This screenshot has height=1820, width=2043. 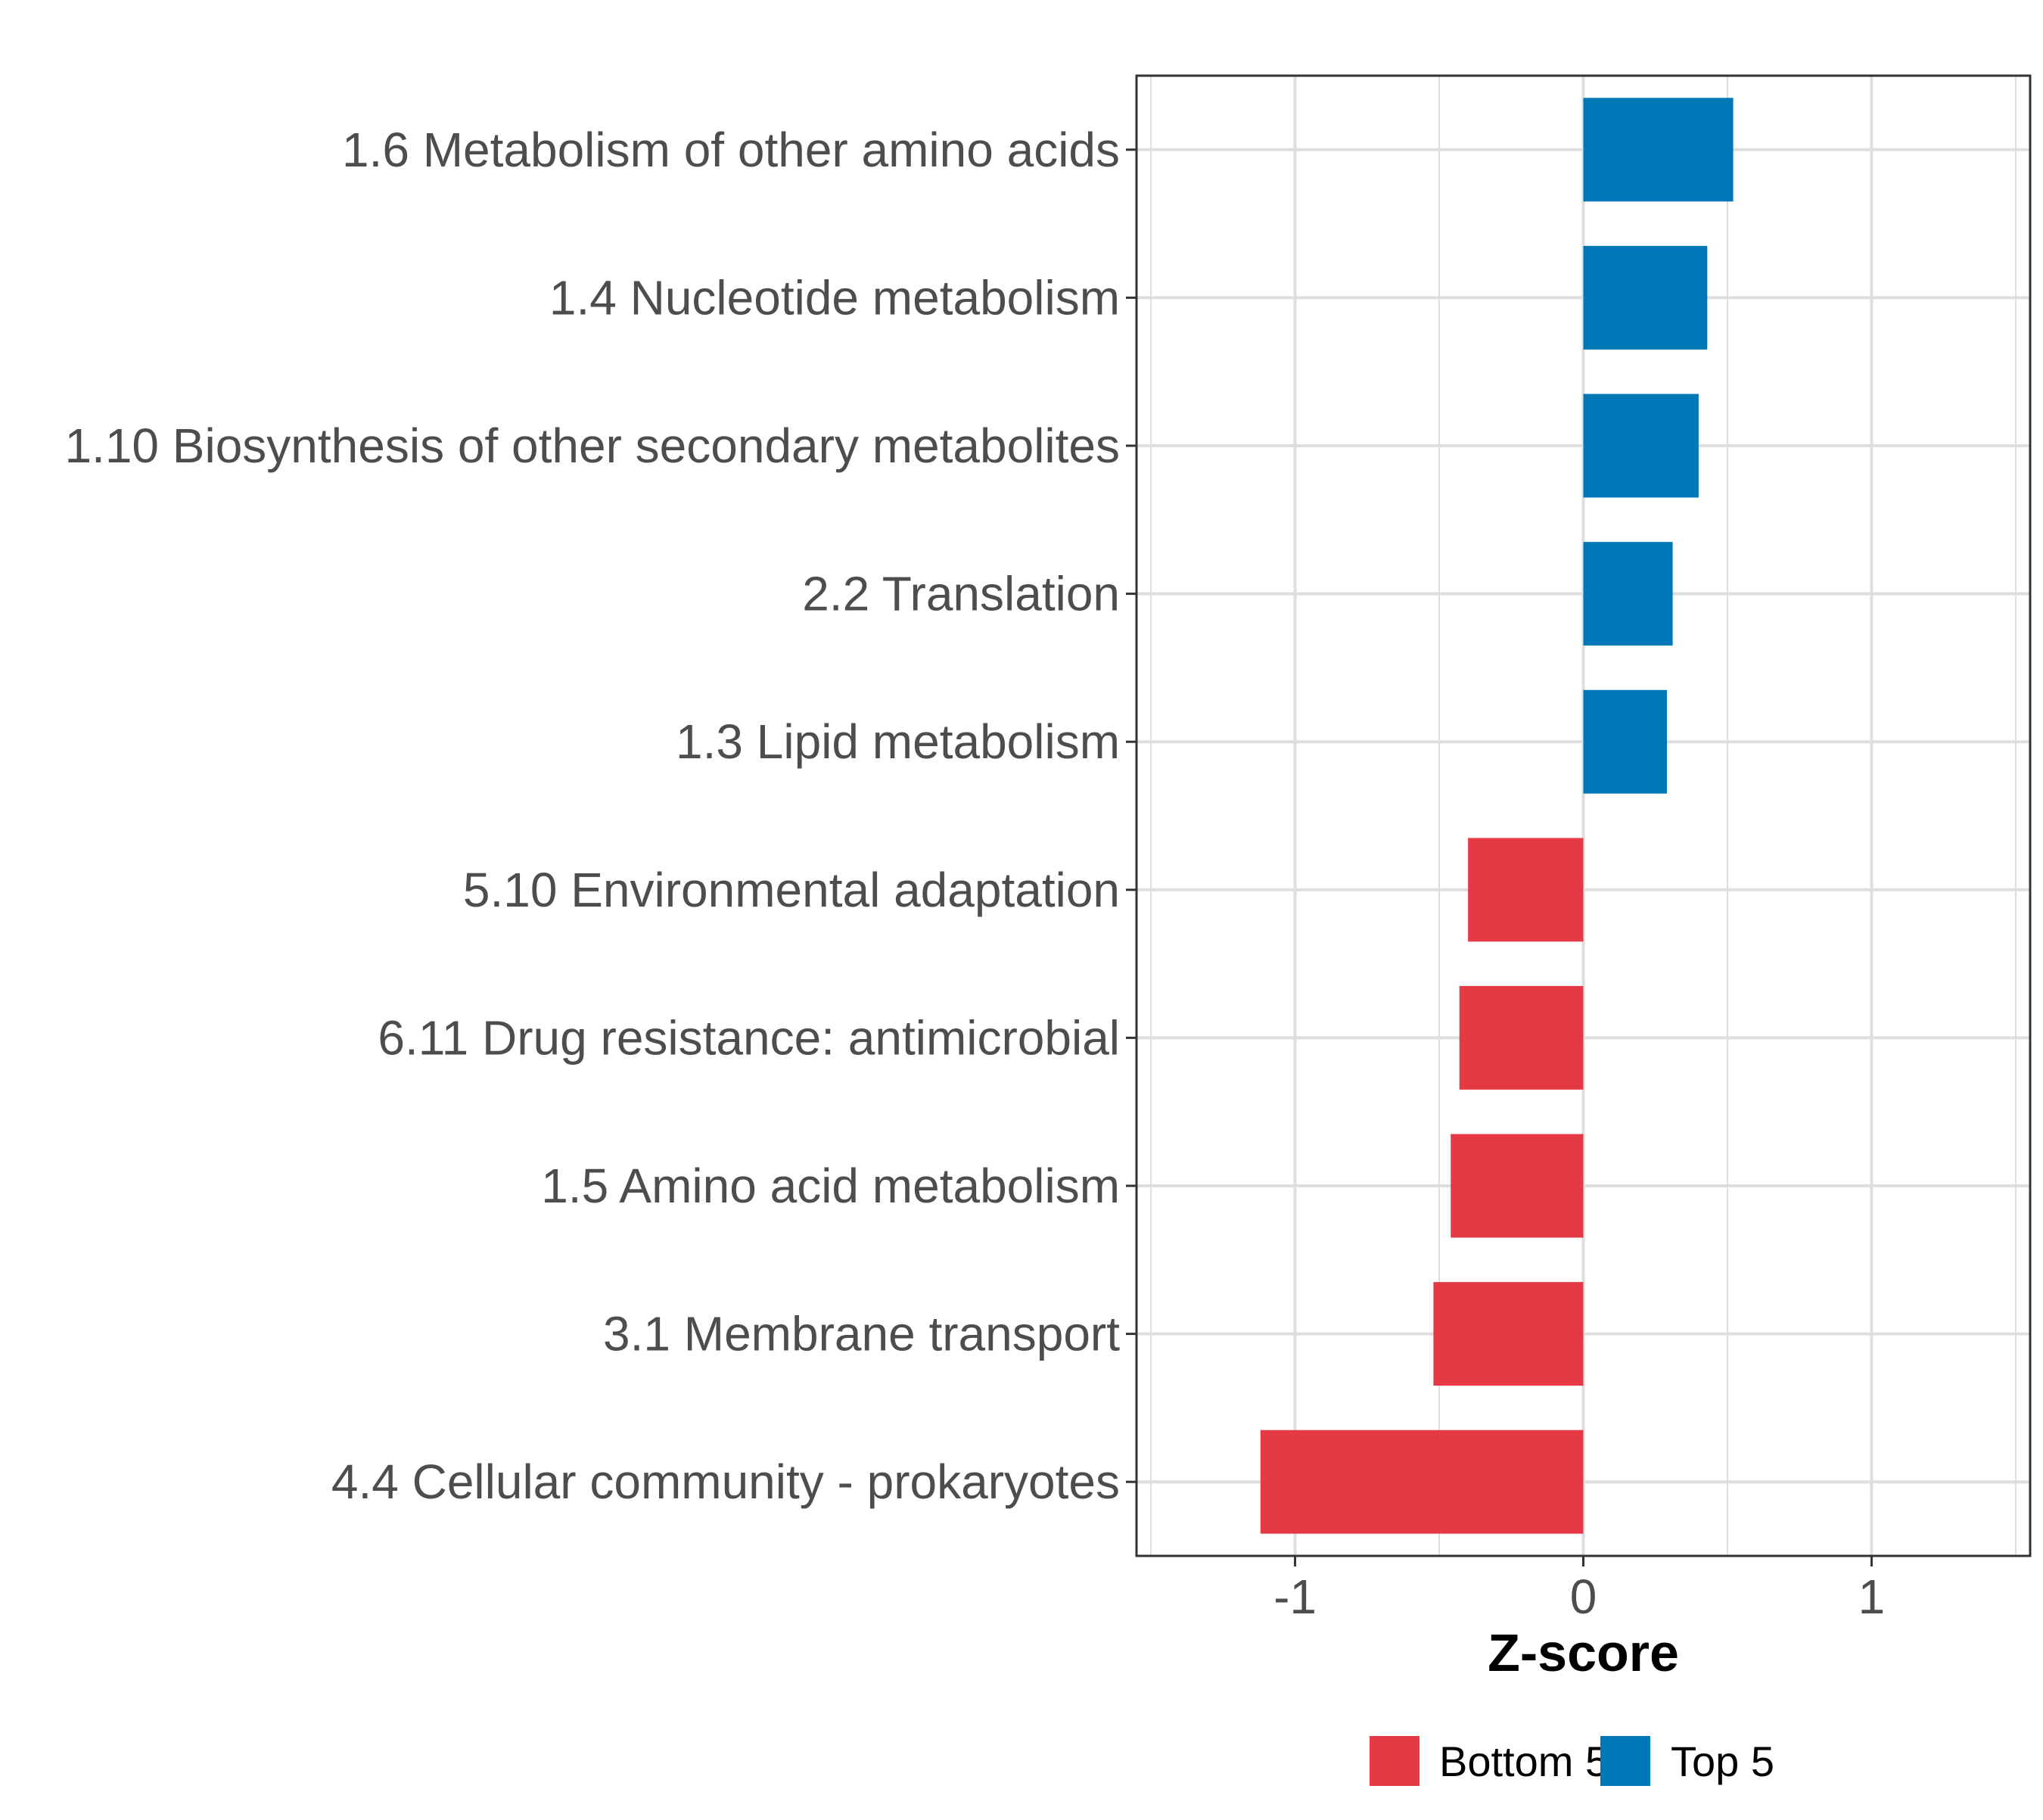 I want to click on legend: Bottom 5 Top 5, so click(x=1572, y=1761).